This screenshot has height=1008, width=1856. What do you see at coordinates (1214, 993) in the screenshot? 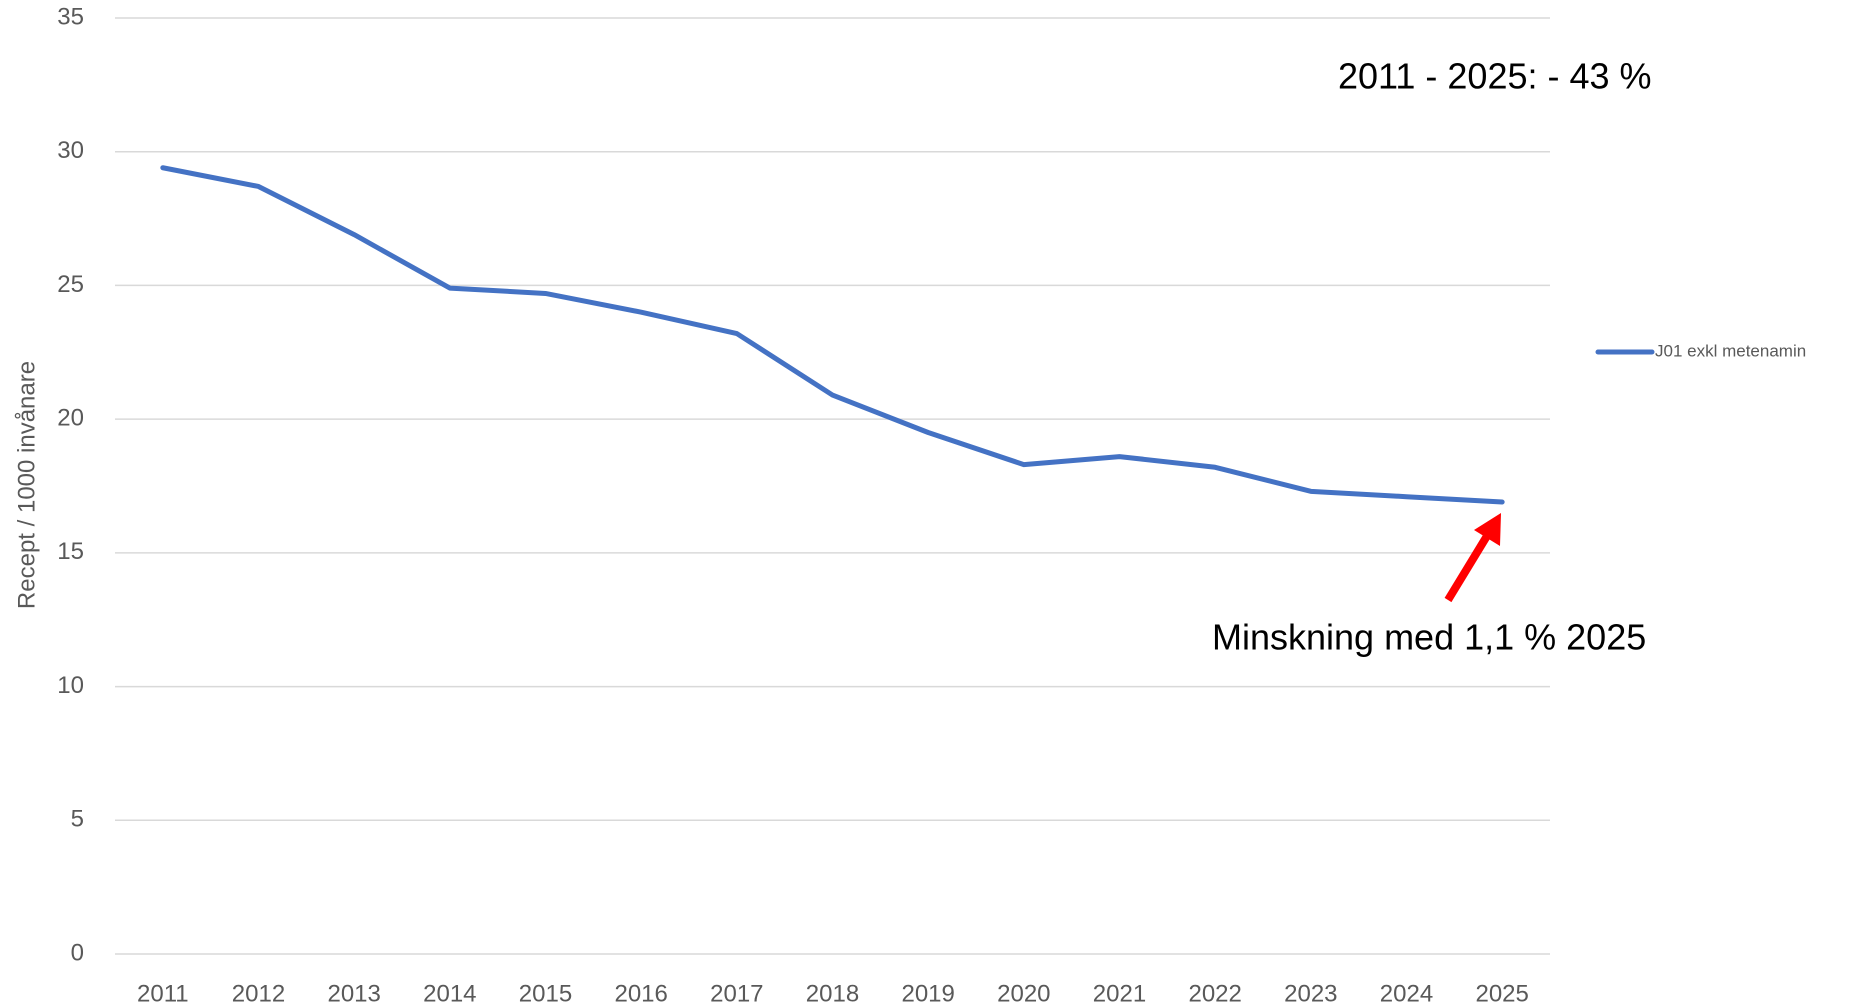
I see `x-tick-label: 2022` at bounding box center [1214, 993].